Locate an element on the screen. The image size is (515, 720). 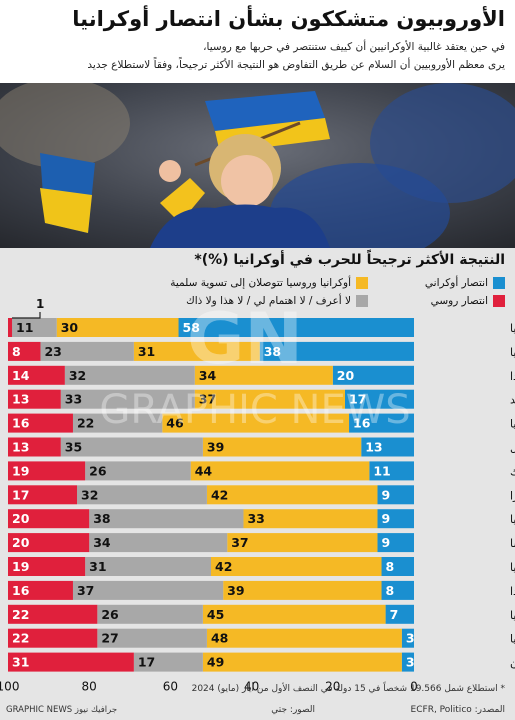
legend-item-russia-win: انتصار روسي is located at coordinates (468, 301).